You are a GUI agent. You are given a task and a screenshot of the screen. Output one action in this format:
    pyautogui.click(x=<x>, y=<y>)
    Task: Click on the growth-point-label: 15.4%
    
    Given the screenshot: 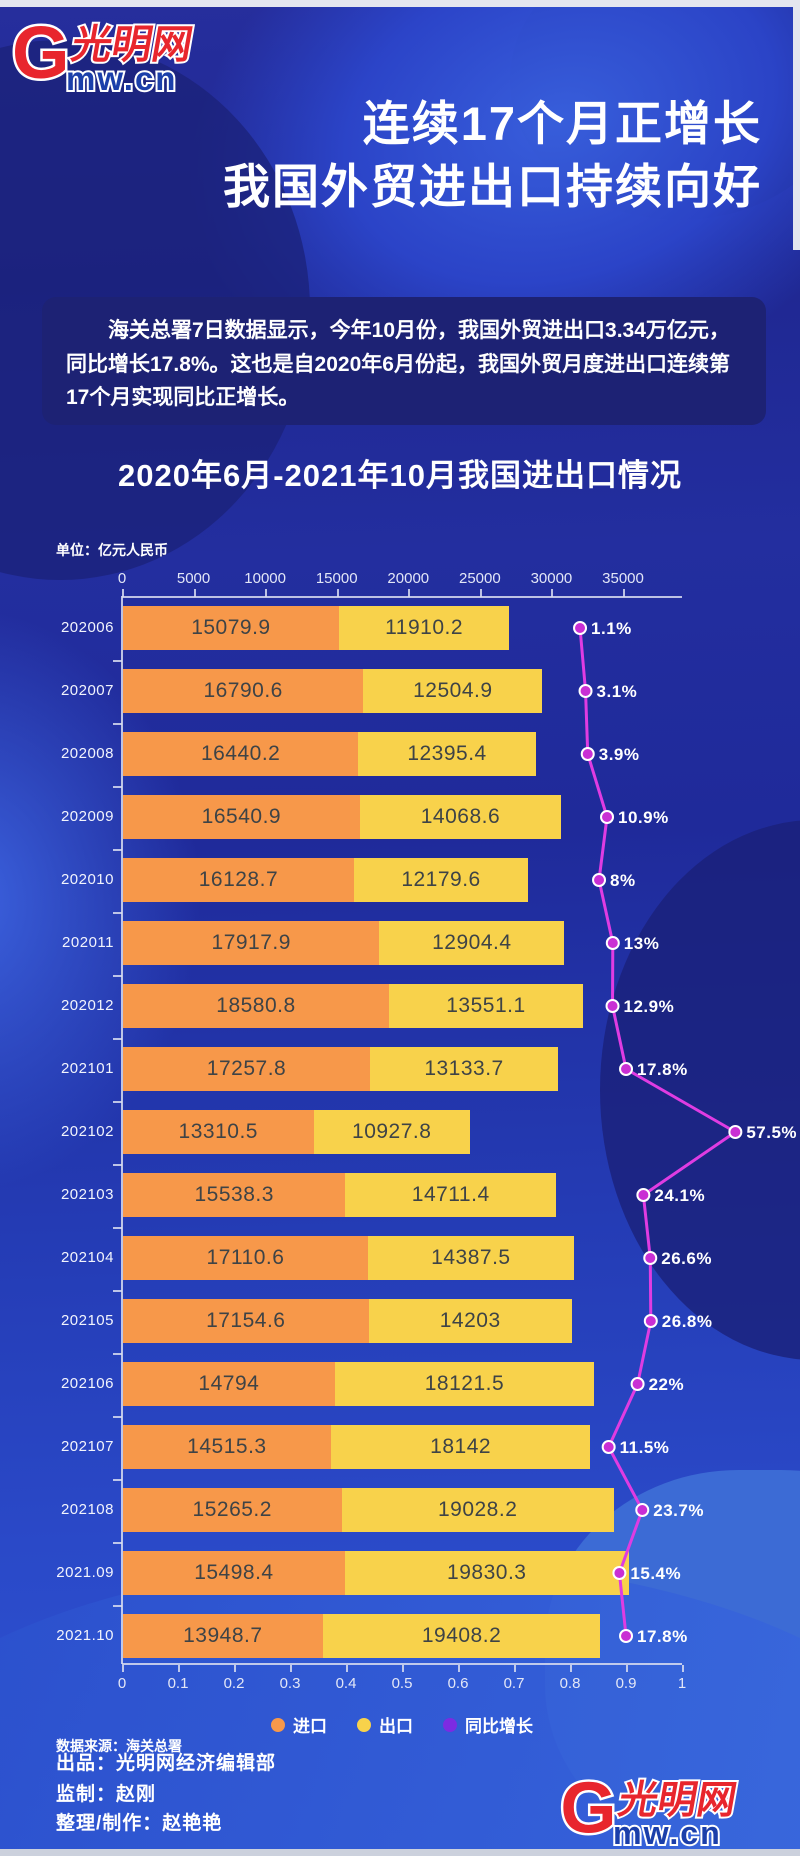 What is the action you would take?
    pyautogui.click(x=655, y=1573)
    